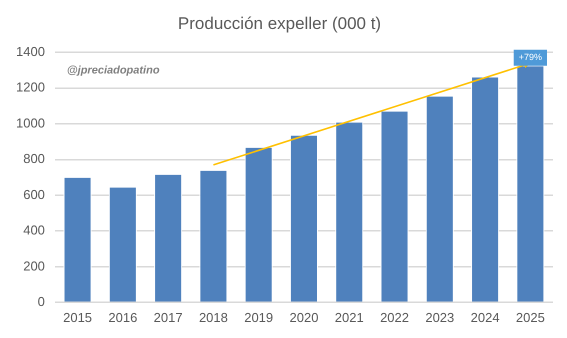  What do you see at coordinates (113, 70) in the screenshot?
I see `annotation: @jpreciadopatino` at bounding box center [113, 70].